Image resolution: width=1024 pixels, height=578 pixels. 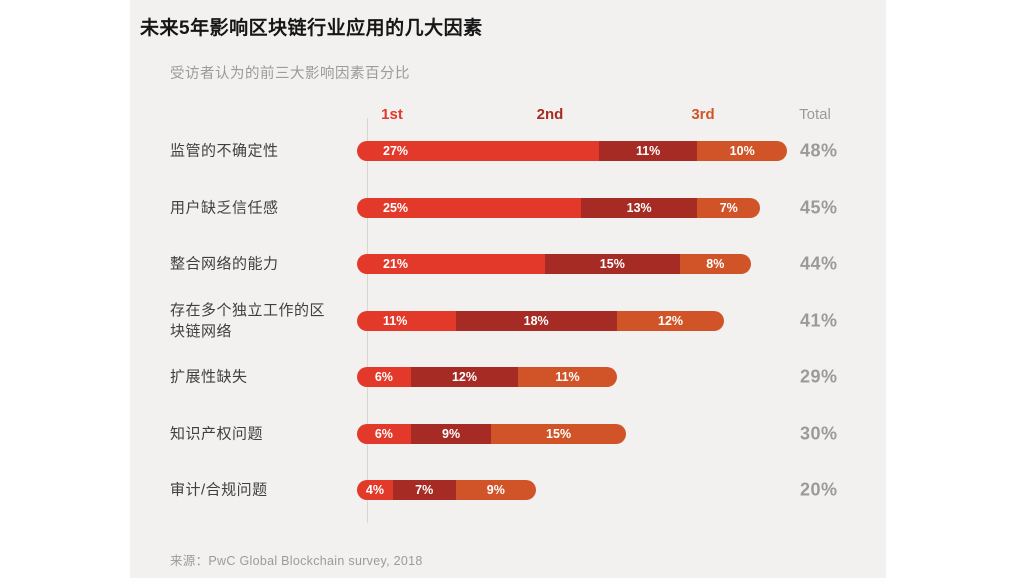 I want to click on stacked-bar: 27% 11% 10%, so click(x=572, y=151).